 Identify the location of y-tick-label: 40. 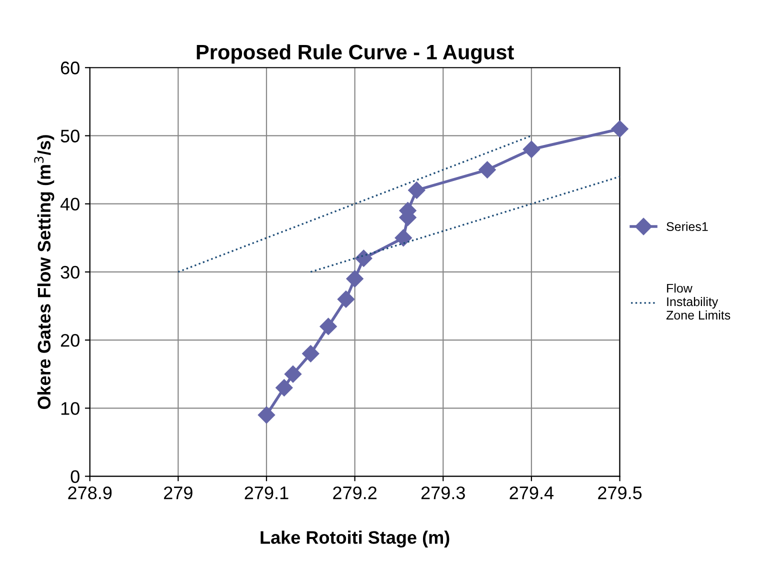
(70, 204).